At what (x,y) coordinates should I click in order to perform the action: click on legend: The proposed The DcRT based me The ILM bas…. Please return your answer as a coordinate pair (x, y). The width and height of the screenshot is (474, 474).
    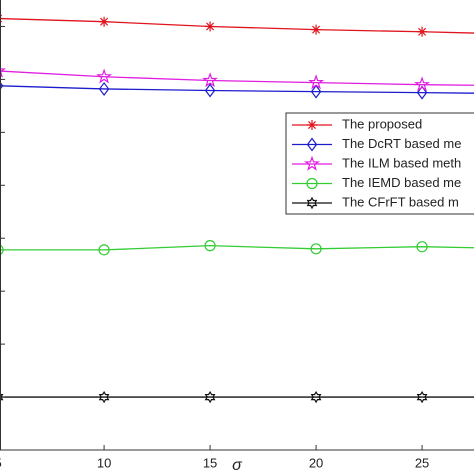
    Looking at the image, I should click on (379, 163).